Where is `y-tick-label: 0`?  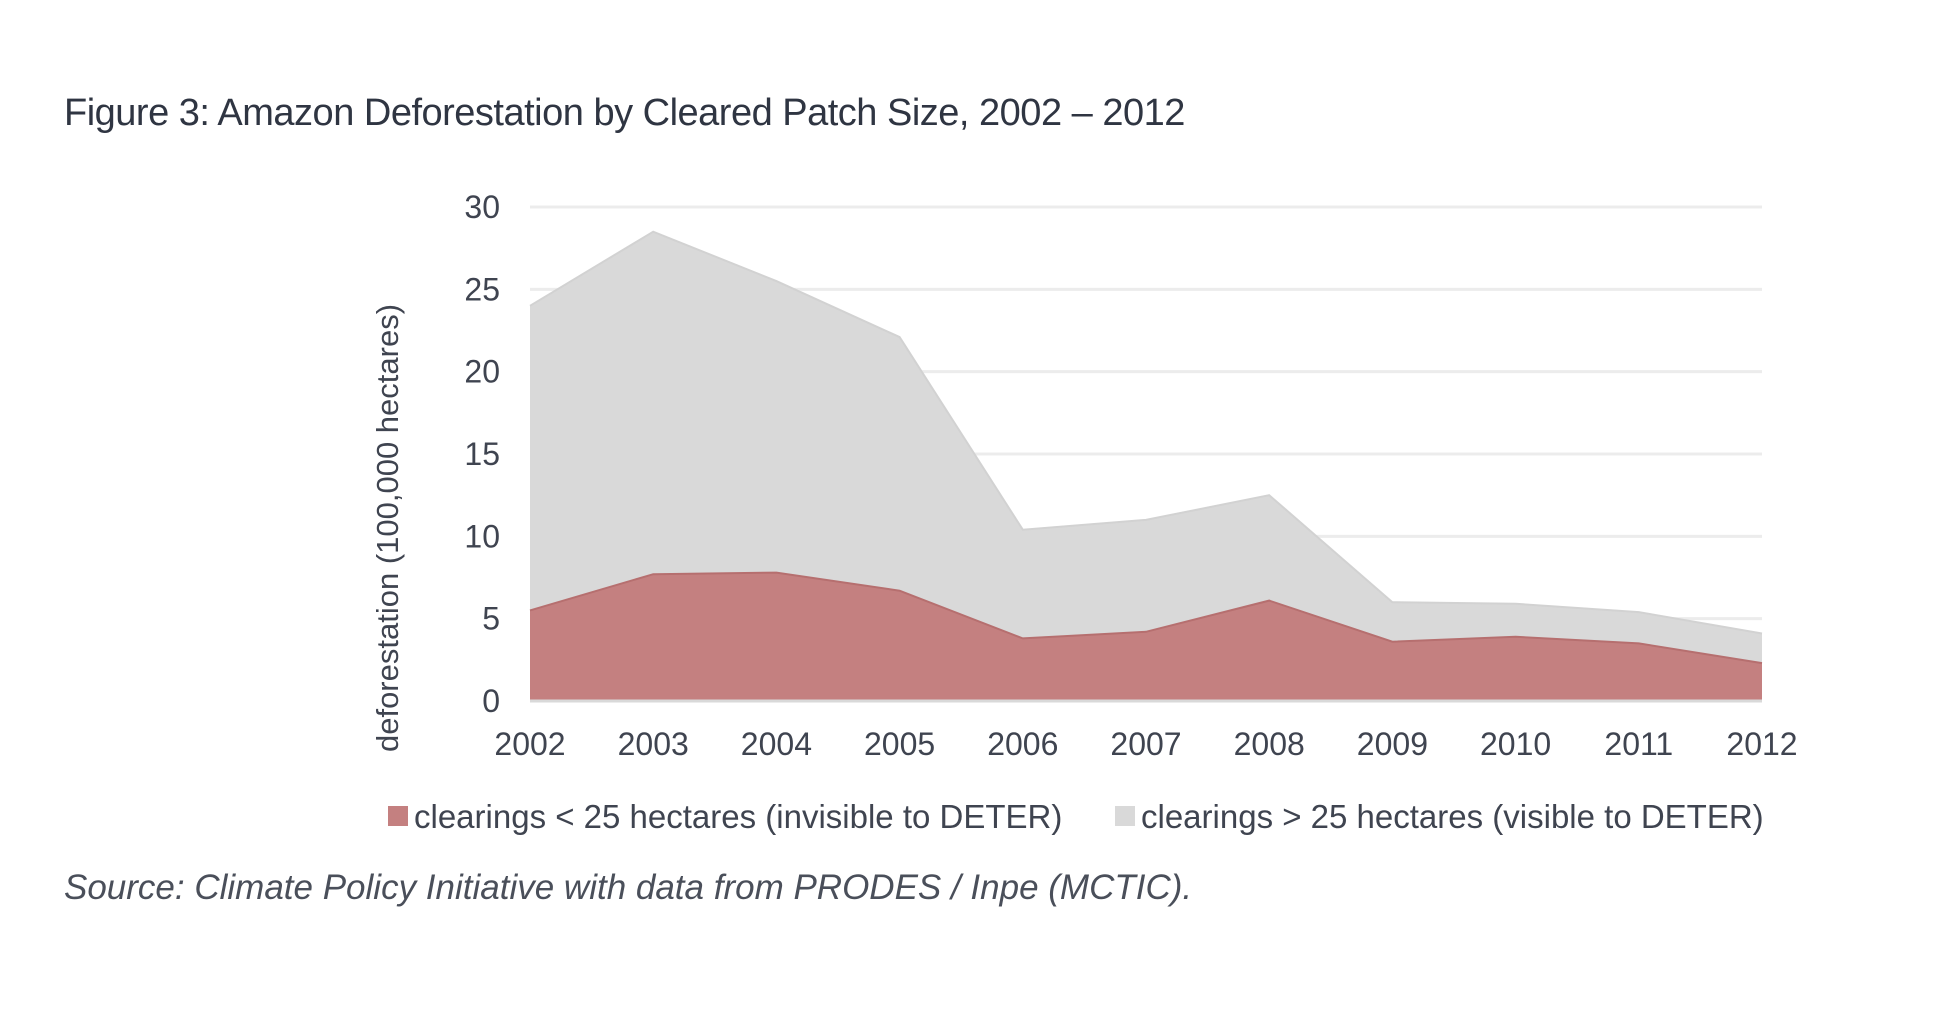
y-tick-label: 0 is located at coordinates (491, 701).